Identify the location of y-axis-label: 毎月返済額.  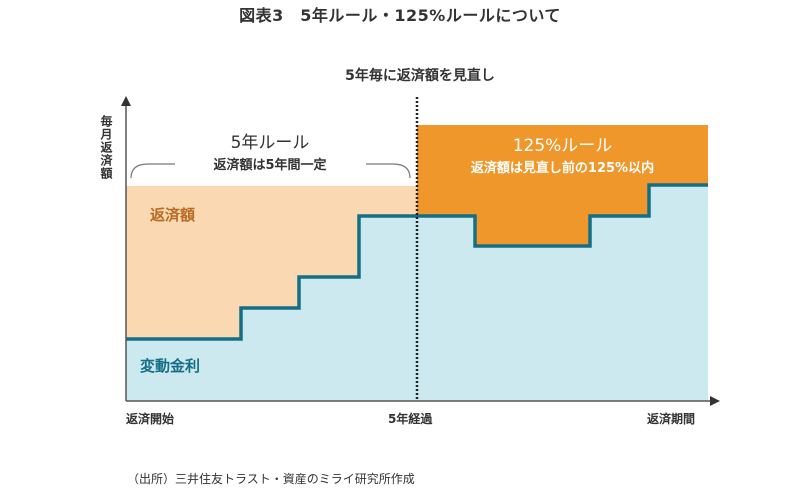
(106, 147).